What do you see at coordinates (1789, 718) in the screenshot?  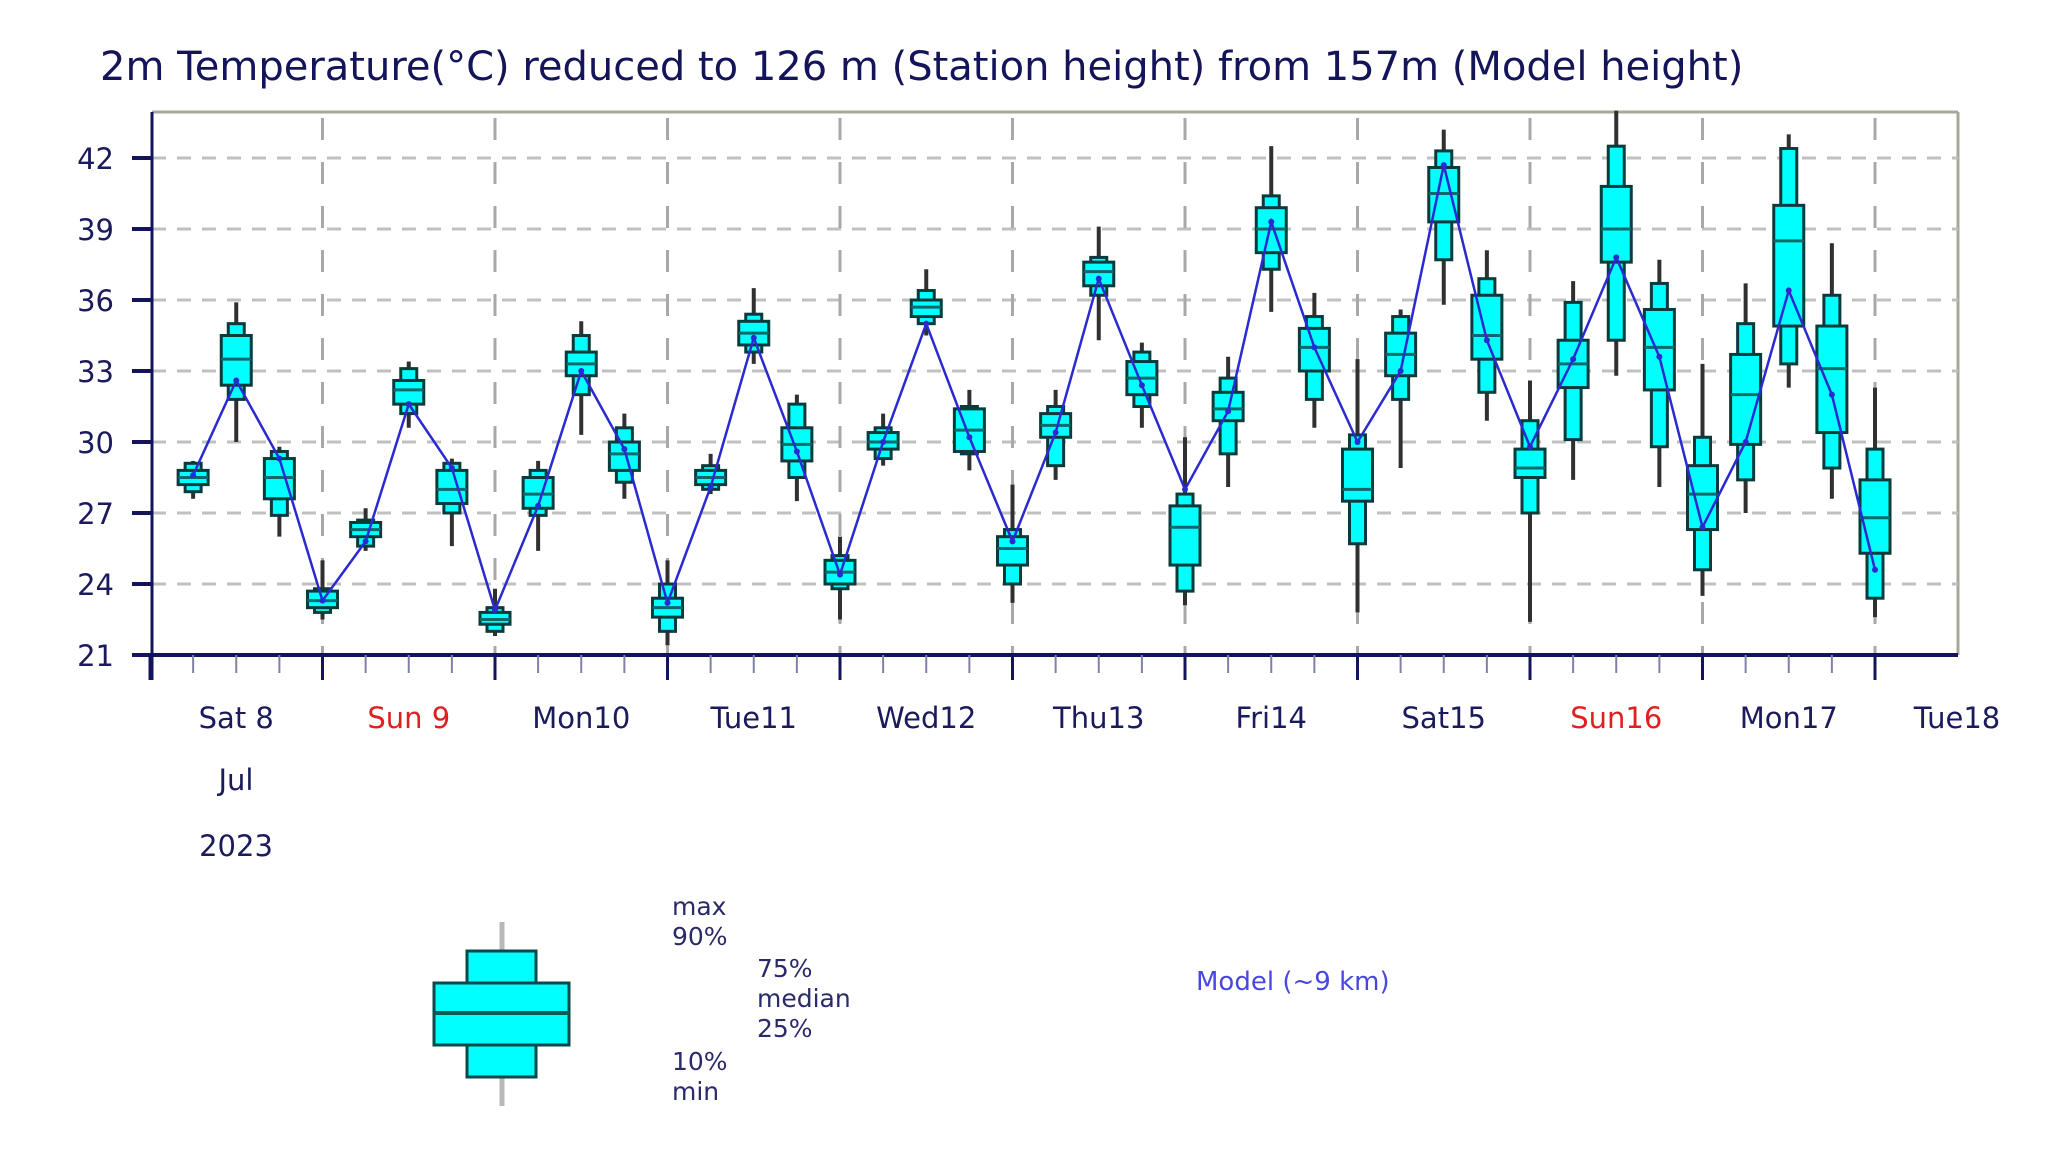 I see `x-day-label: Mon17` at bounding box center [1789, 718].